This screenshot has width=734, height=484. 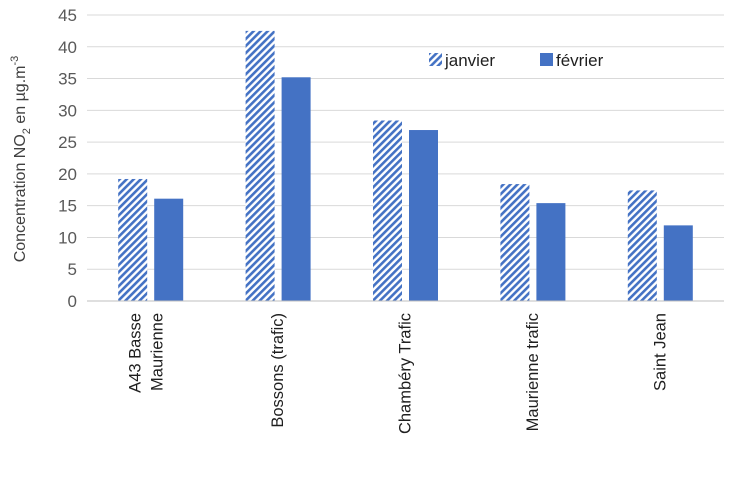 What do you see at coordinates (435, 59) in the screenshot?
I see `legend-swatch-janvier` at bounding box center [435, 59].